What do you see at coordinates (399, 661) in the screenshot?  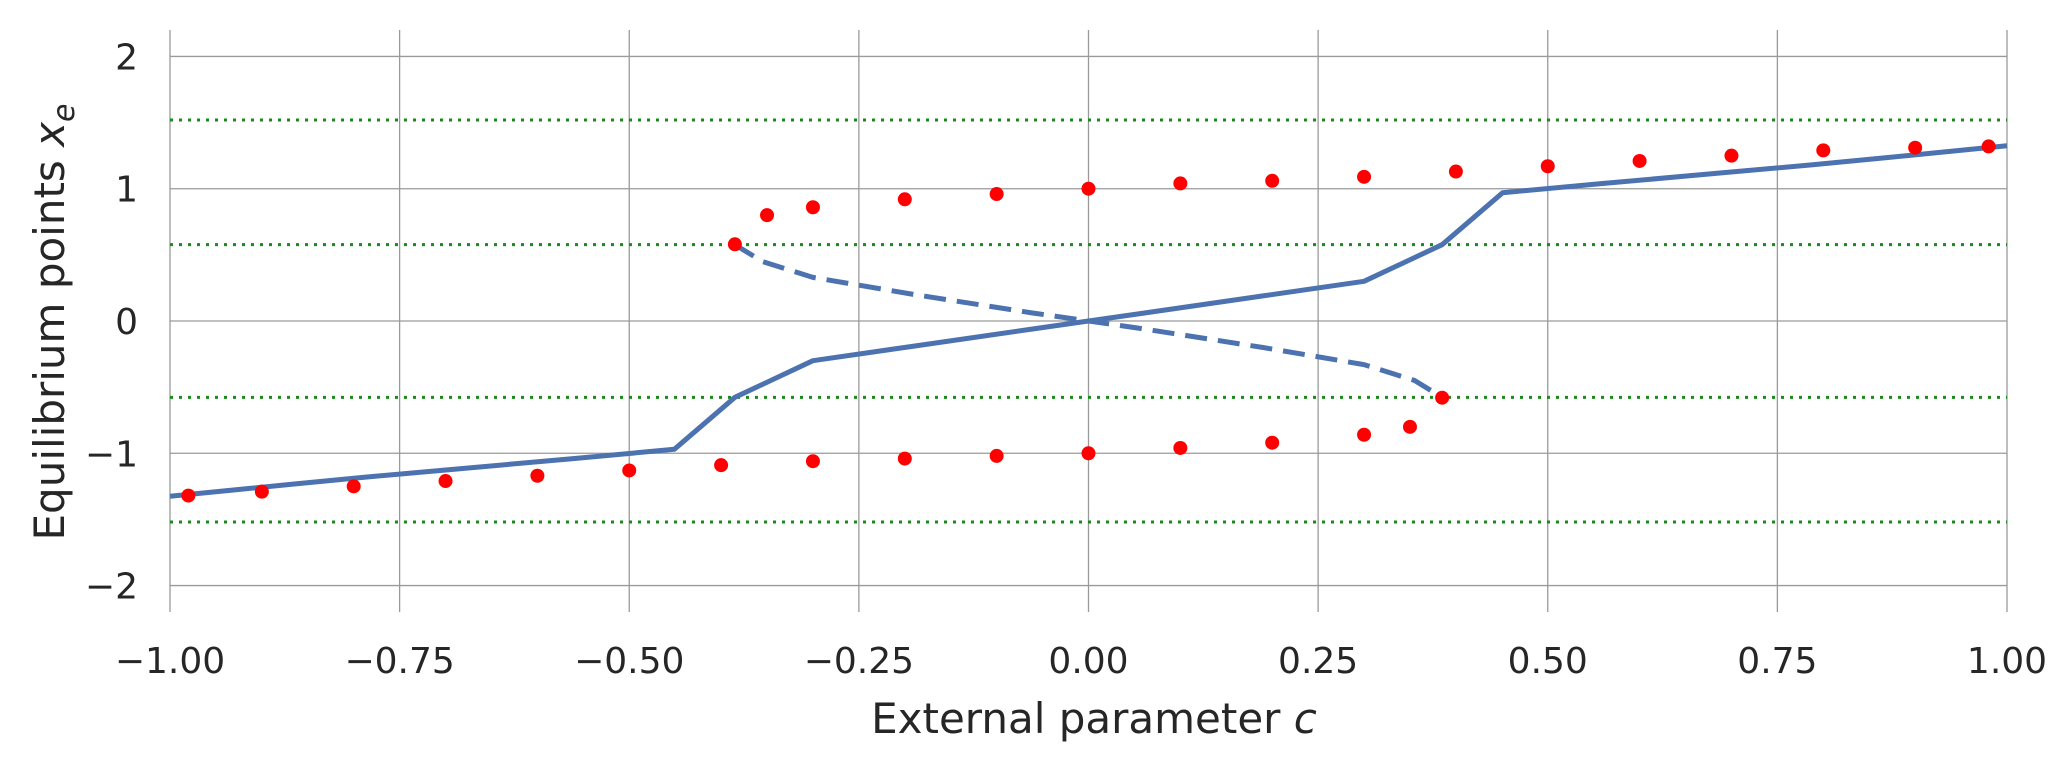 I see `x-tick-label: −0.75` at bounding box center [399, 661].